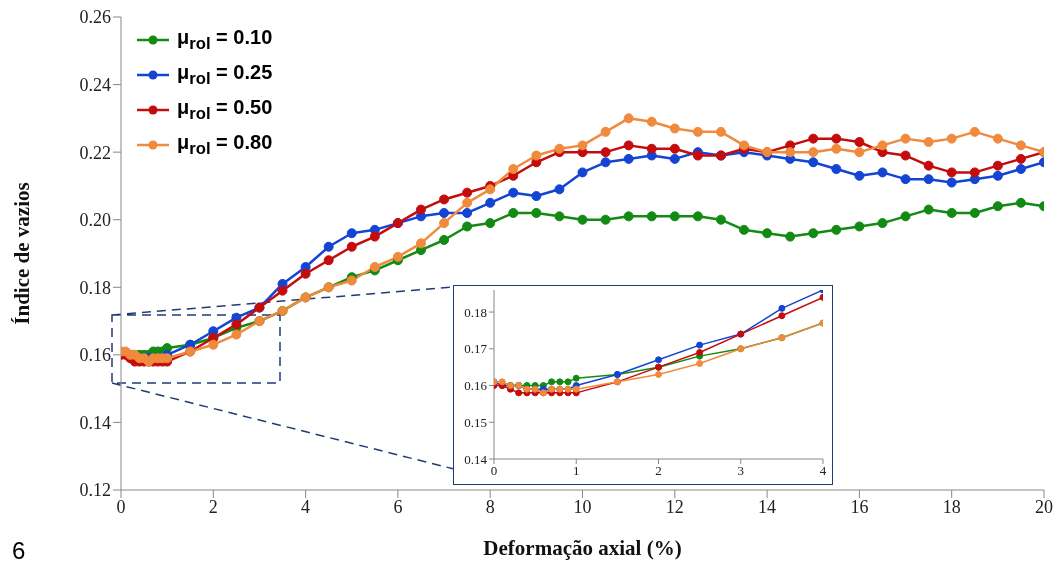 Image resolution: width=1062 pixels, height=569 pixels. Describe the element at coordinates (582, 548) in the screenshot. I see `x-axis-title: Deformação axial (%)` at that location.